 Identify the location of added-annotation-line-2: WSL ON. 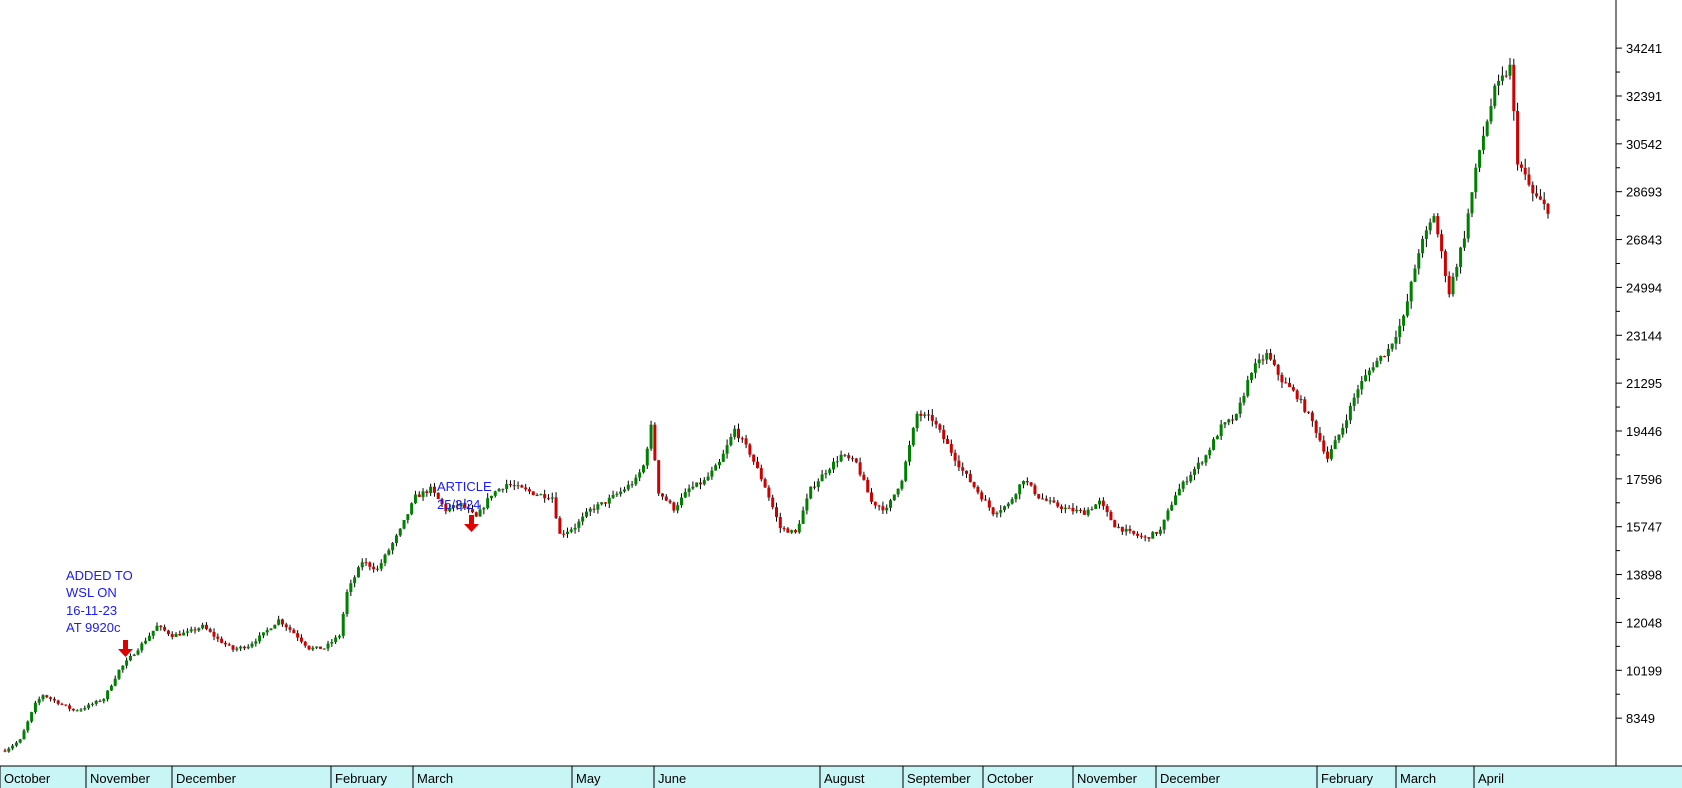
(91, 592).